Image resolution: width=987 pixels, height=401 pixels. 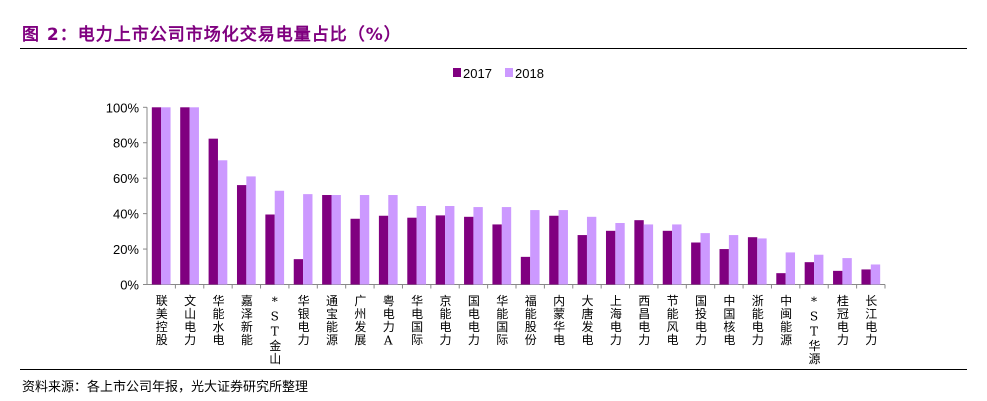 I want to click on legend-swatch-2017, so click(x=457, y=72).